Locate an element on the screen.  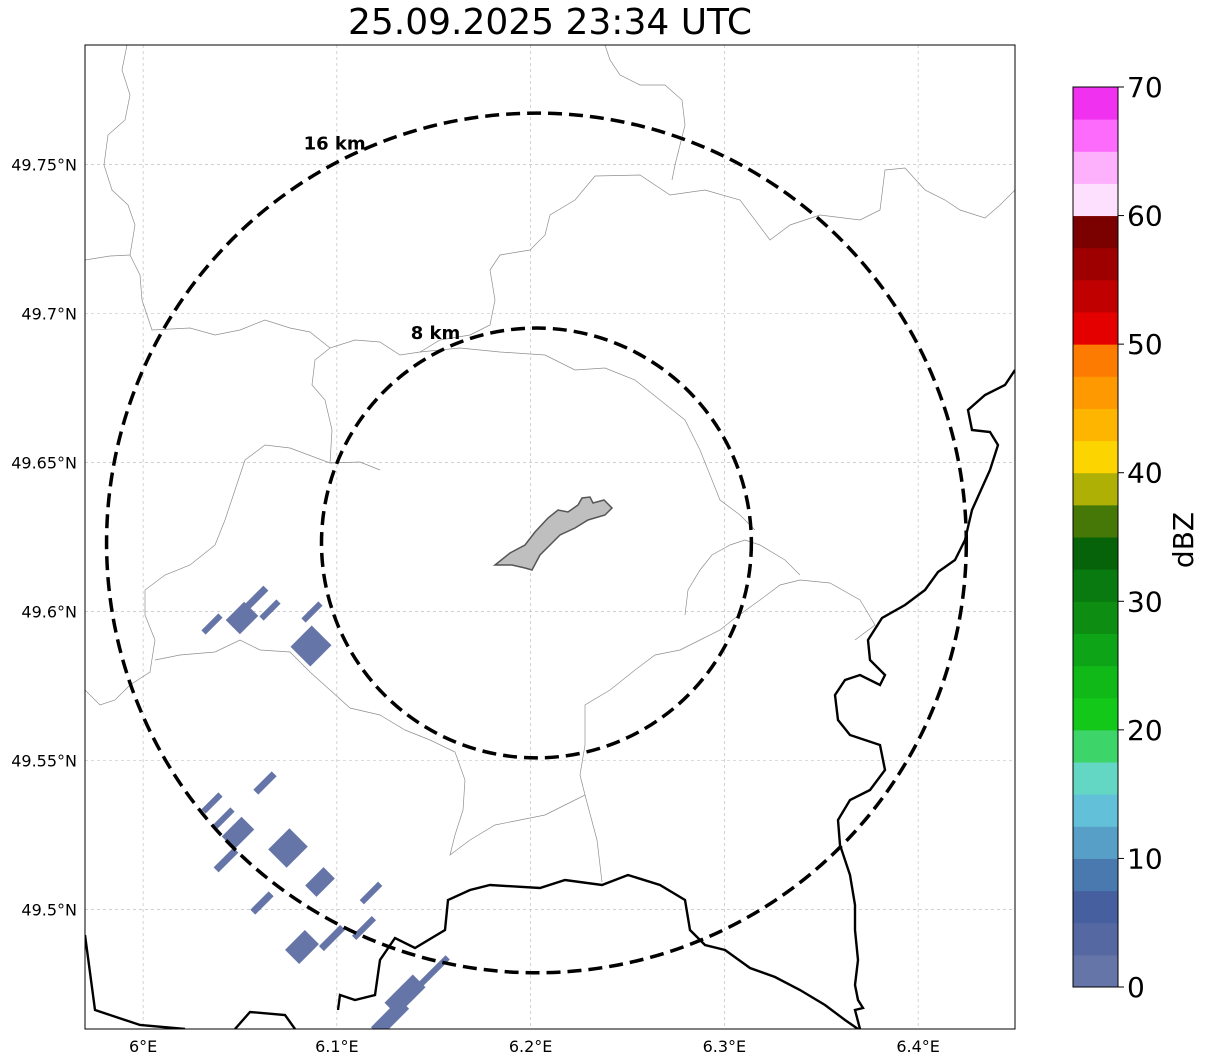
radar-echoes is located at coordinates (325, 807).